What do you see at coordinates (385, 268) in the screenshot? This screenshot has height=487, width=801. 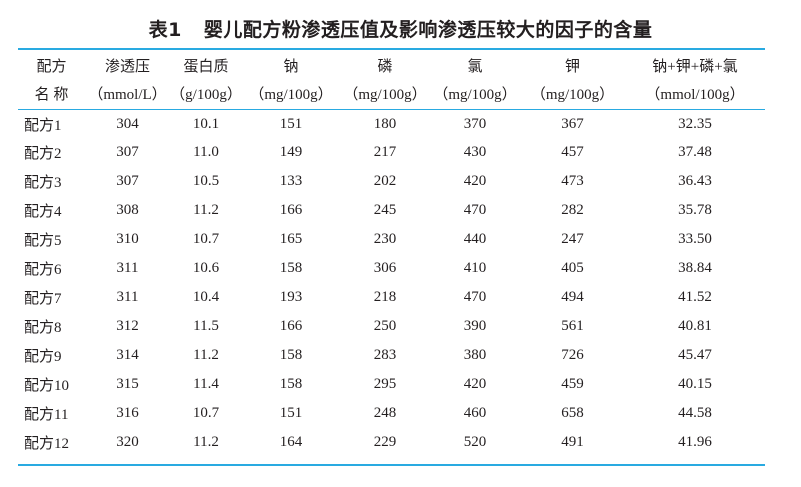 I see `cell-phosphorus: 306` at bounding box center [385, 268].